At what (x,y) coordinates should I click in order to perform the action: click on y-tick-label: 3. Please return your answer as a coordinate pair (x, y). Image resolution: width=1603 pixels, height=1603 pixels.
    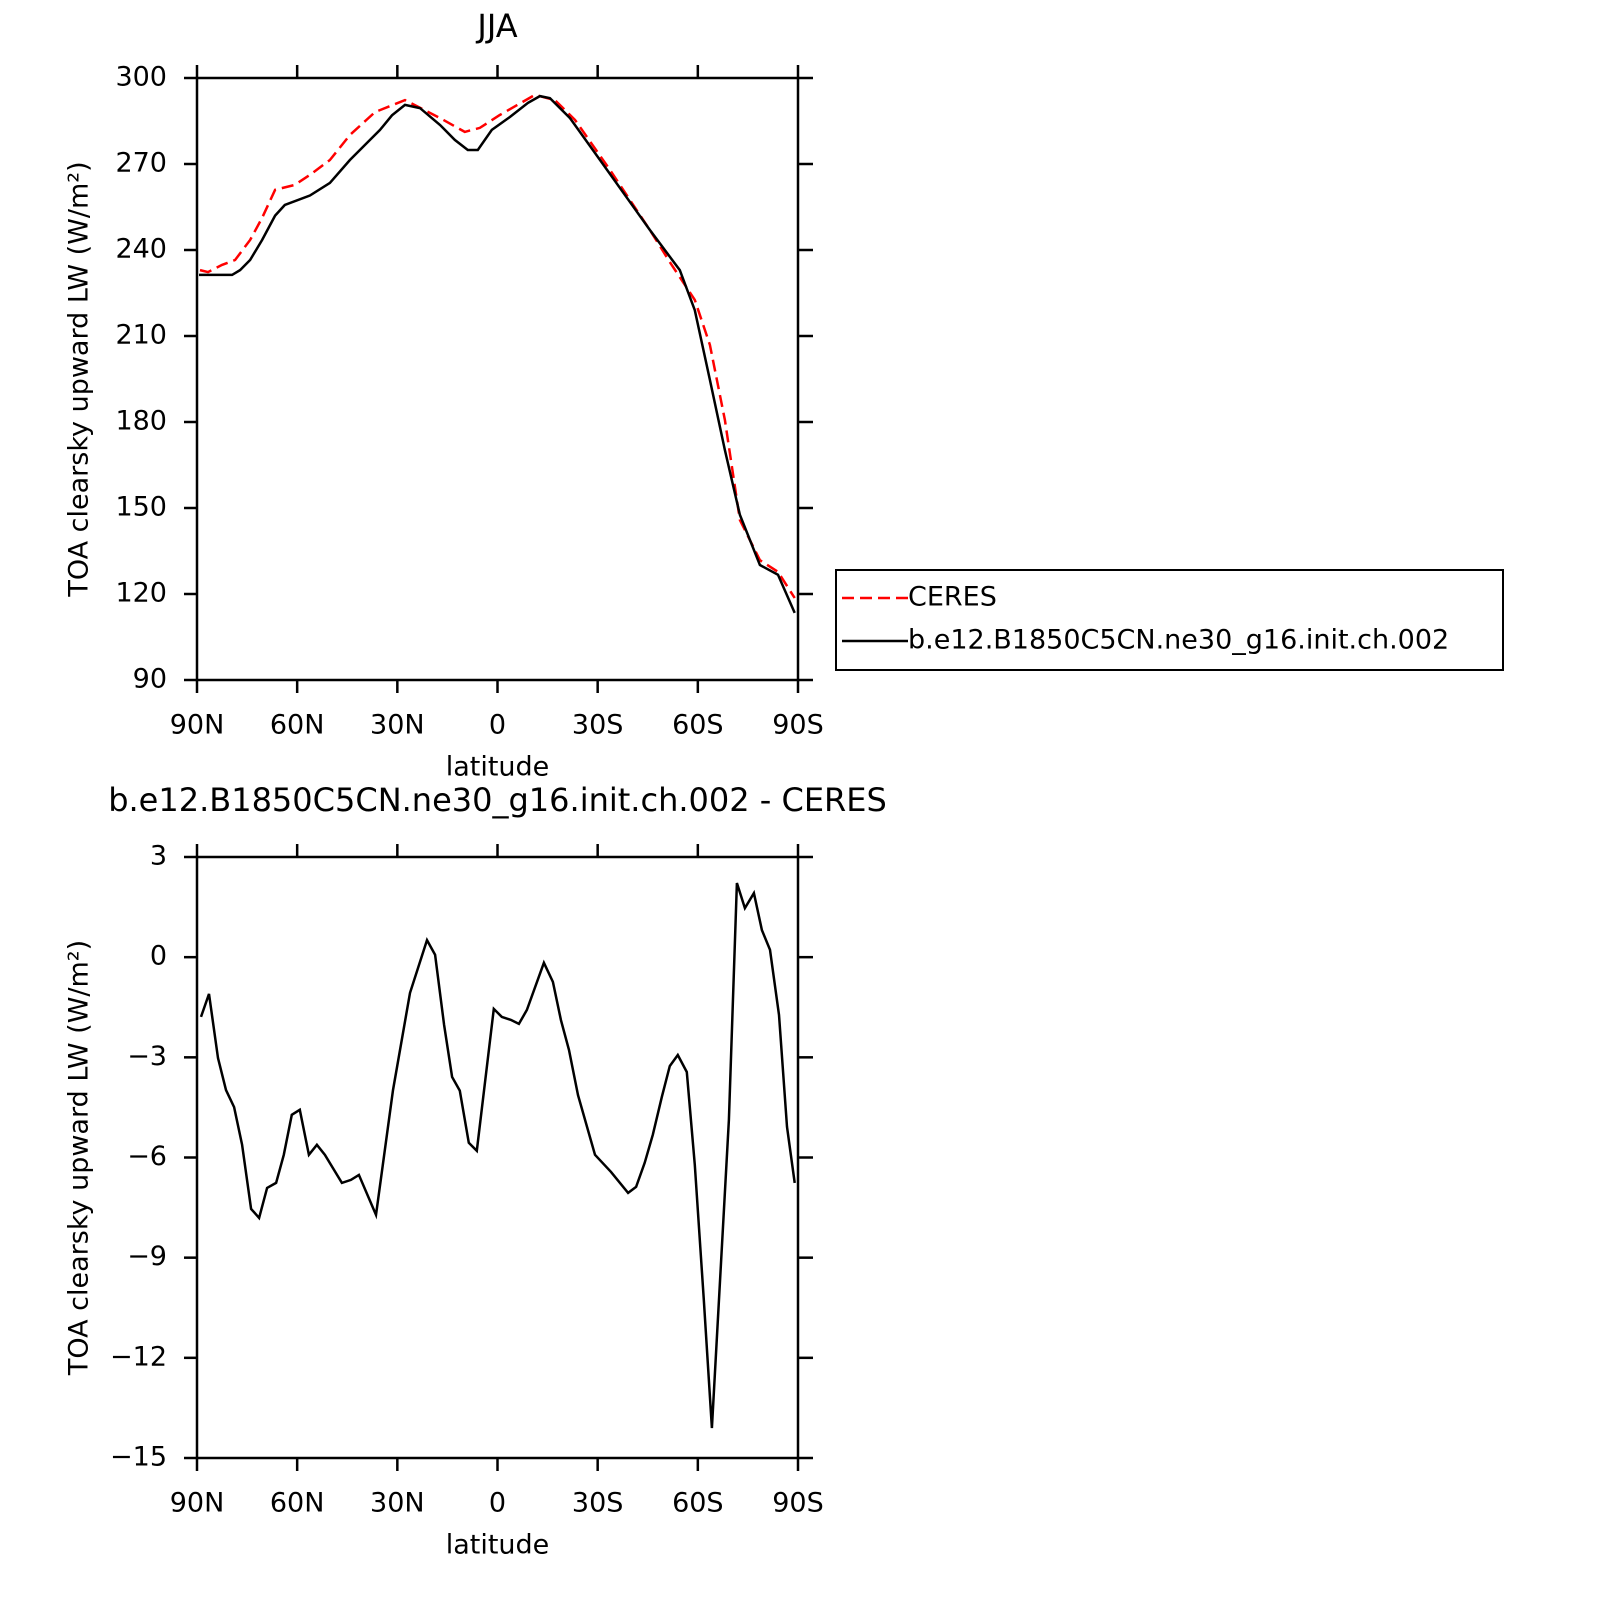
    Looking at the image, I should click on (158, 856).